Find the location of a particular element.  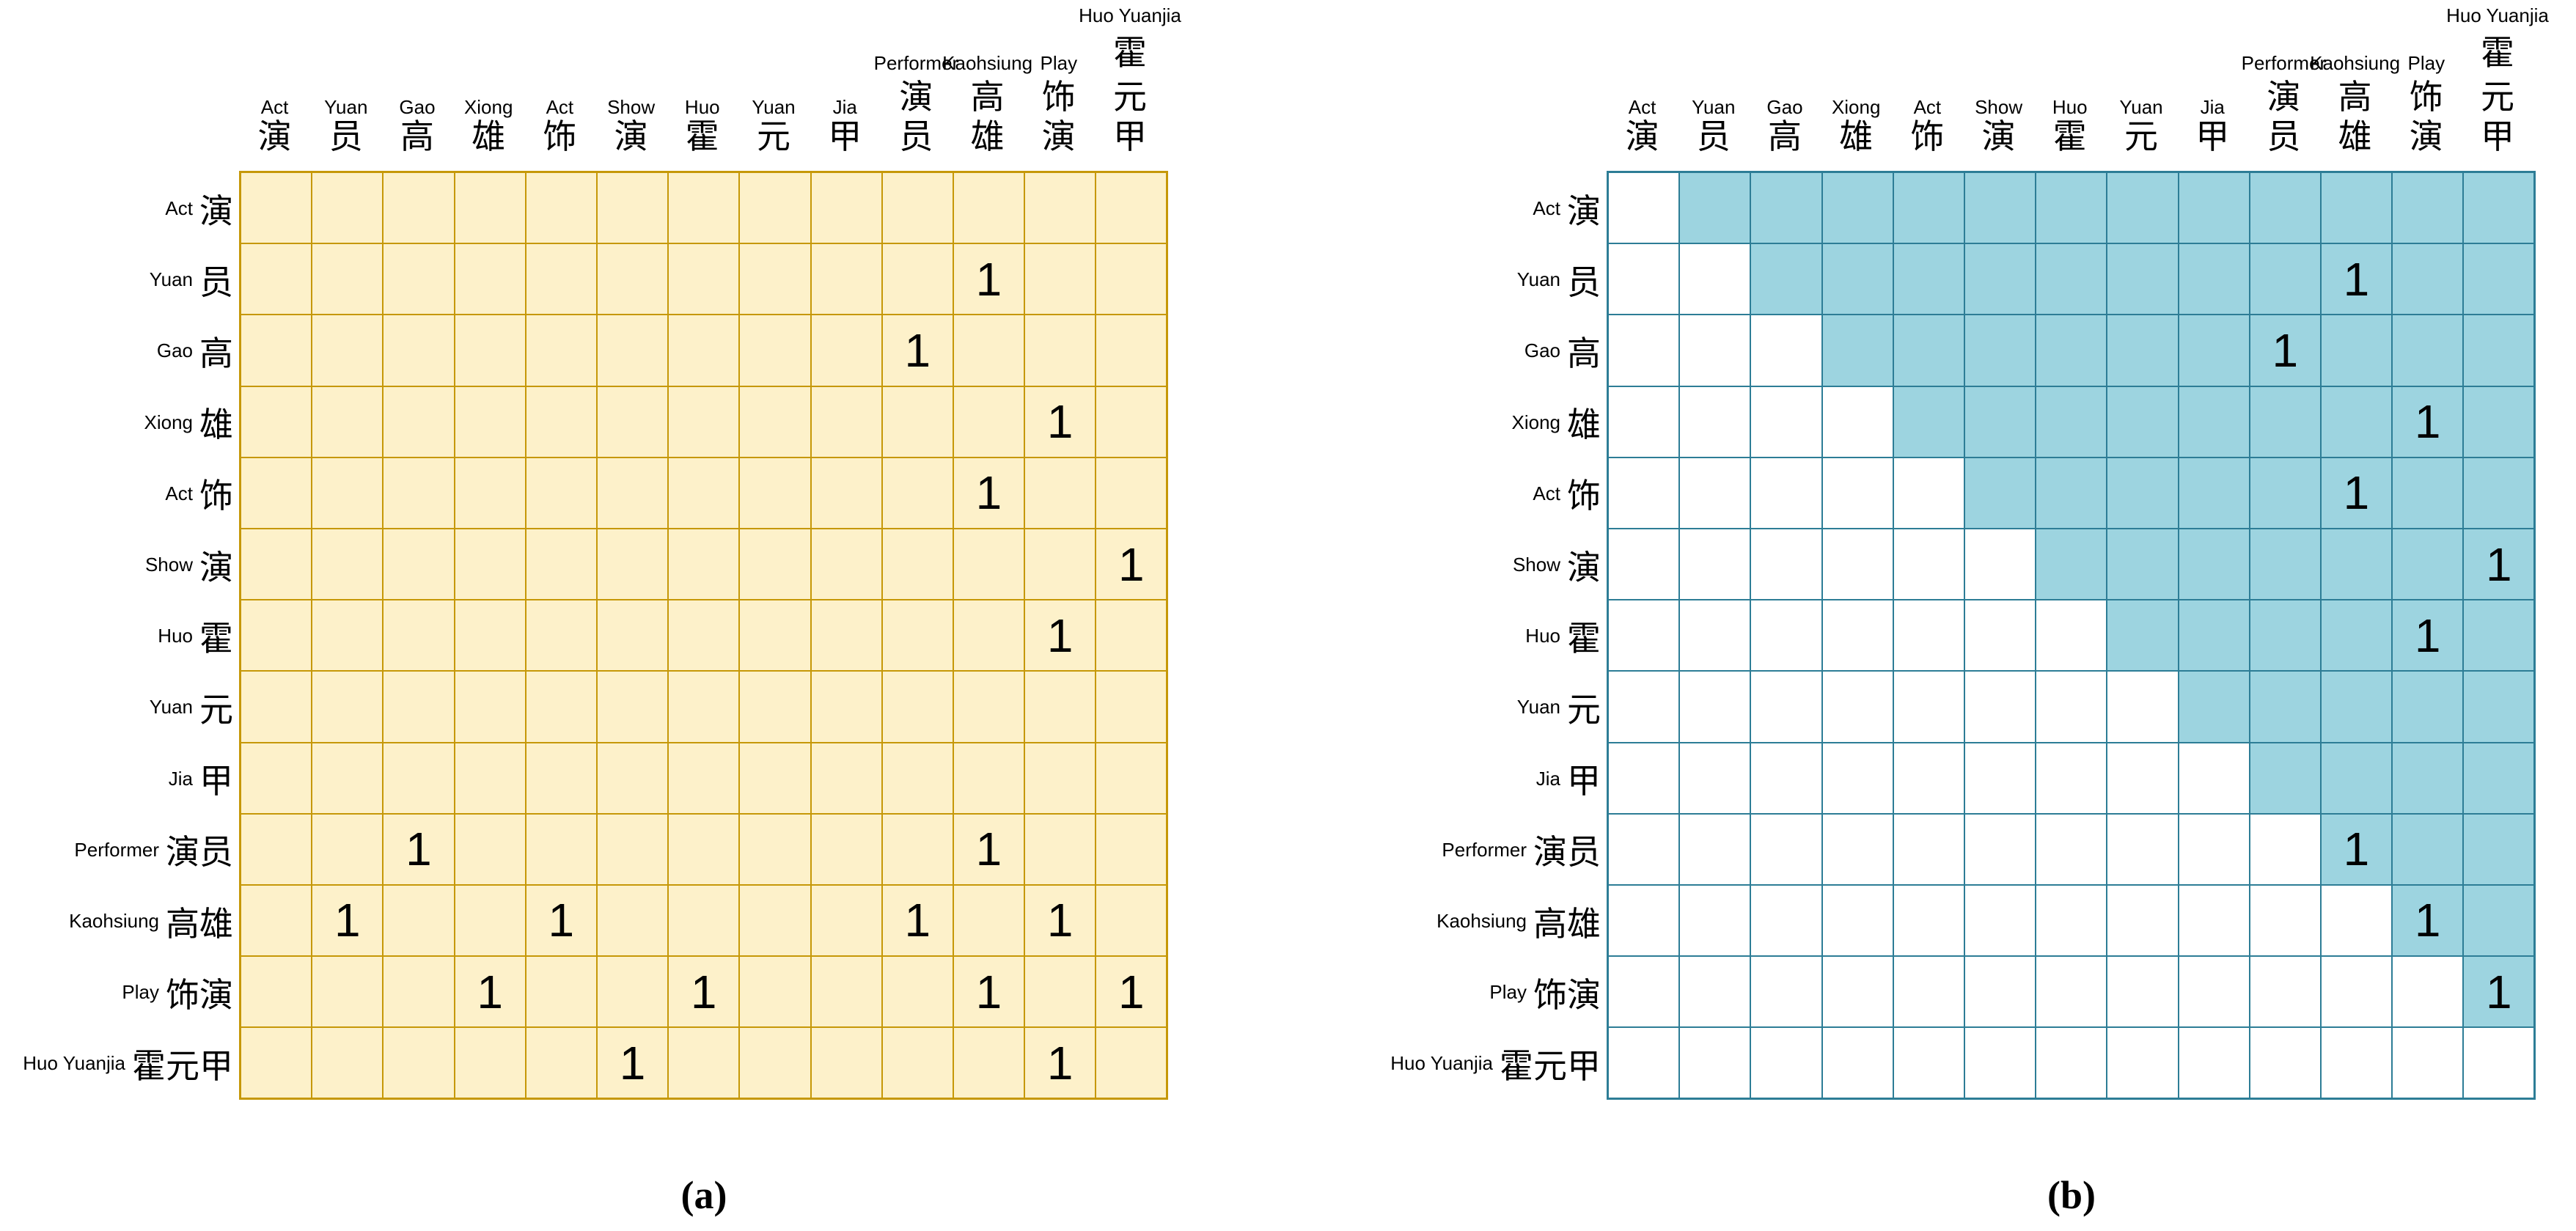

row-label-en: Gao is located at coordinates (175, 350).